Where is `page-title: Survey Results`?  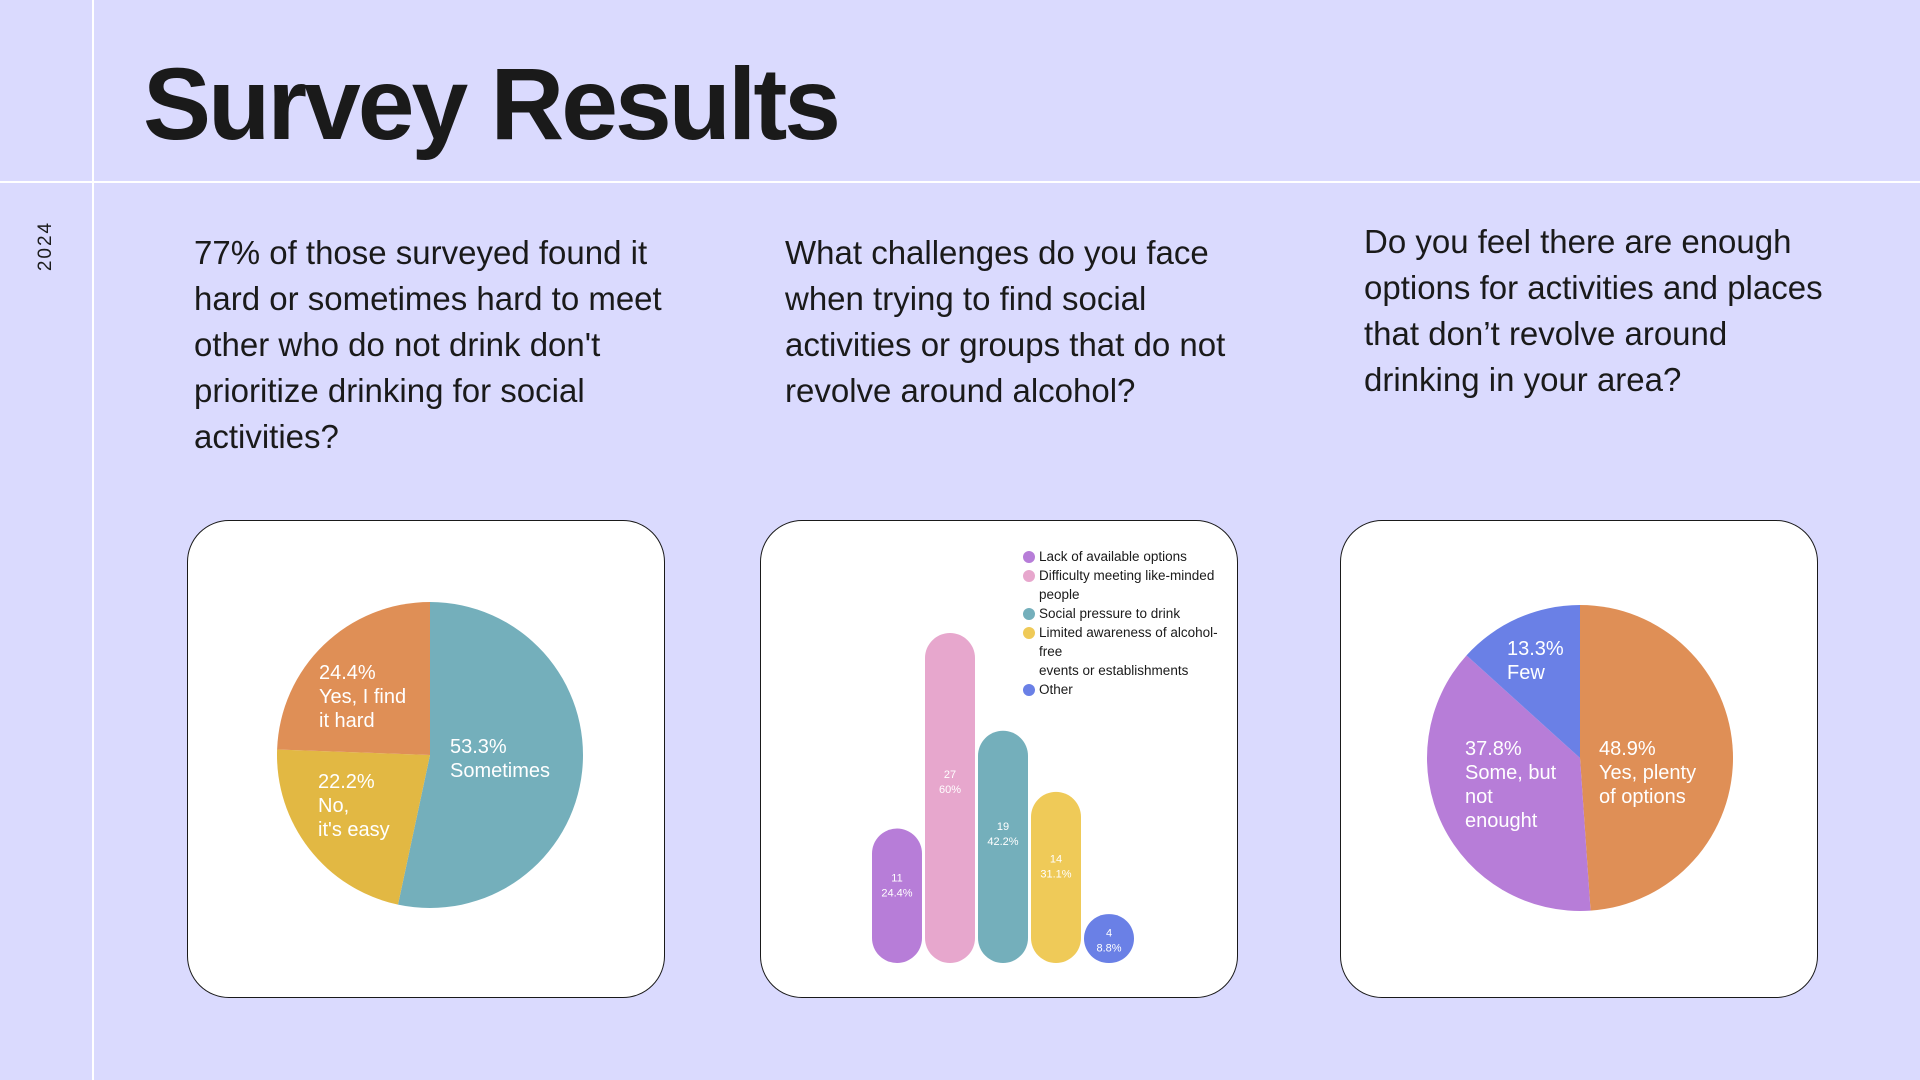 page-title: Survey Results is located at coordinates (492, 104).